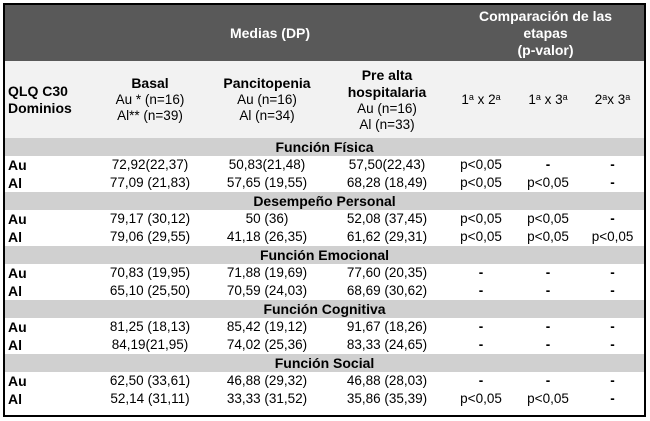  What do you see at coordinates (267, 398) in the screenshot?
I see `pancitopenia-value: 33,33 (31,52)` at bounding box center [267, 398].